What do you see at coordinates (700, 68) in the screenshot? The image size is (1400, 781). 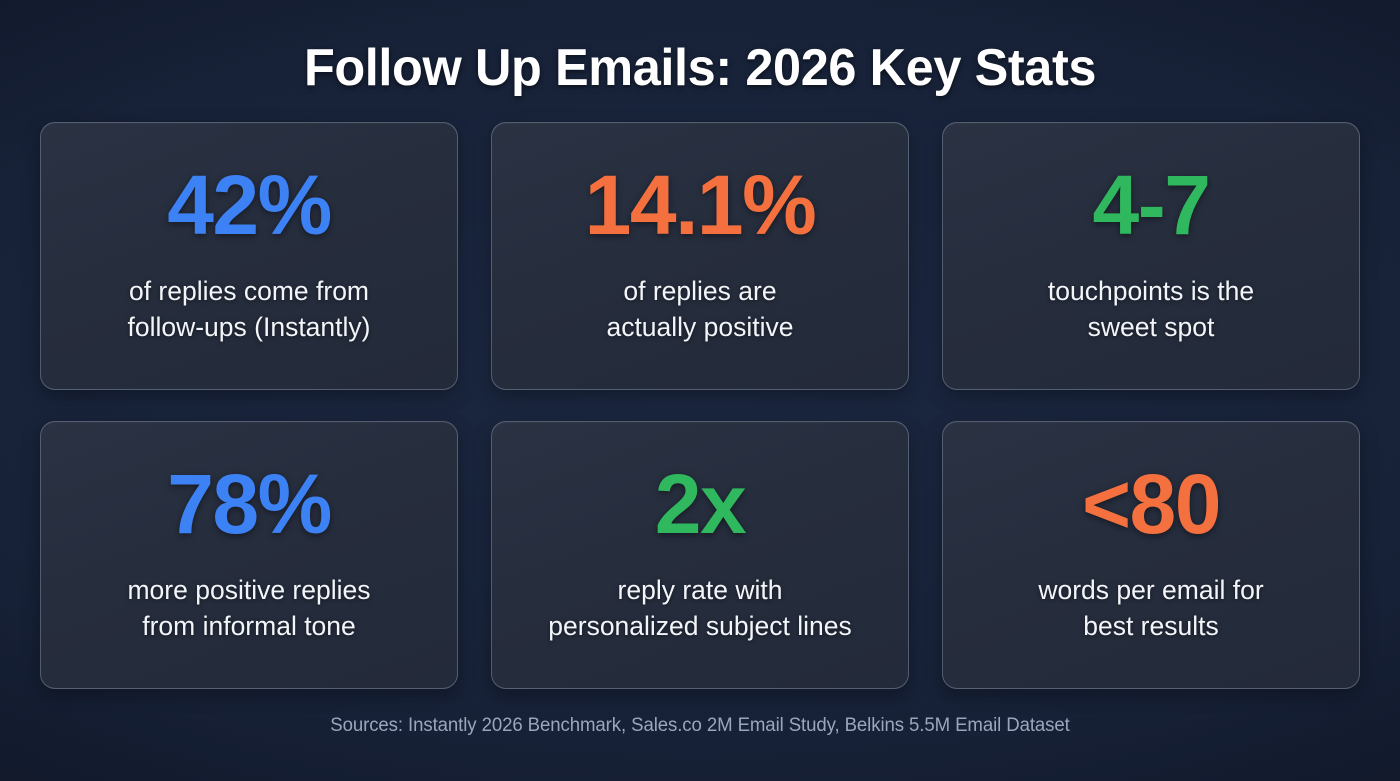 I see `page-title: Follow Up Emails: 2026 Key Stats` at bounding box center [700, 68].